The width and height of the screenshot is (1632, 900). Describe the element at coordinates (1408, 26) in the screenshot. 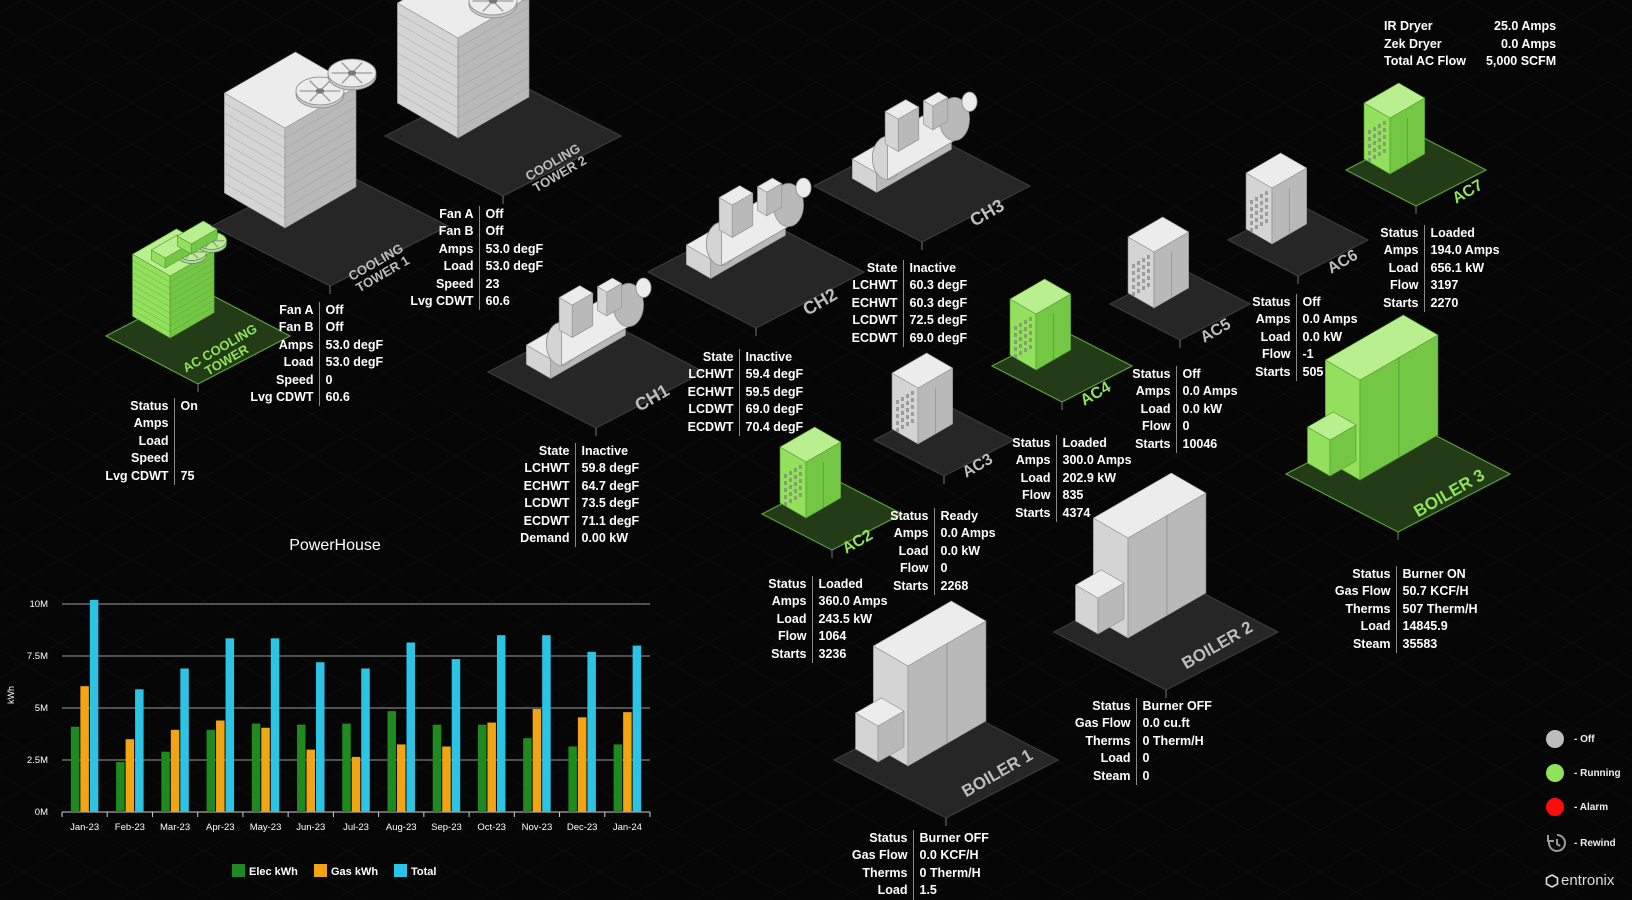

I see `summary-label: IR Dryer` at that location.